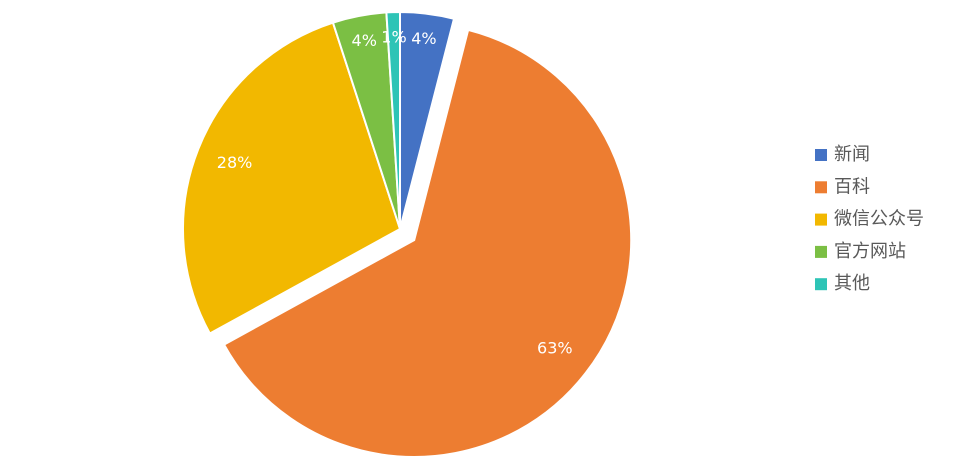 The height and width of the screenshot is (467, 954). I want to click on value-label: 63%, so click(555, 348).